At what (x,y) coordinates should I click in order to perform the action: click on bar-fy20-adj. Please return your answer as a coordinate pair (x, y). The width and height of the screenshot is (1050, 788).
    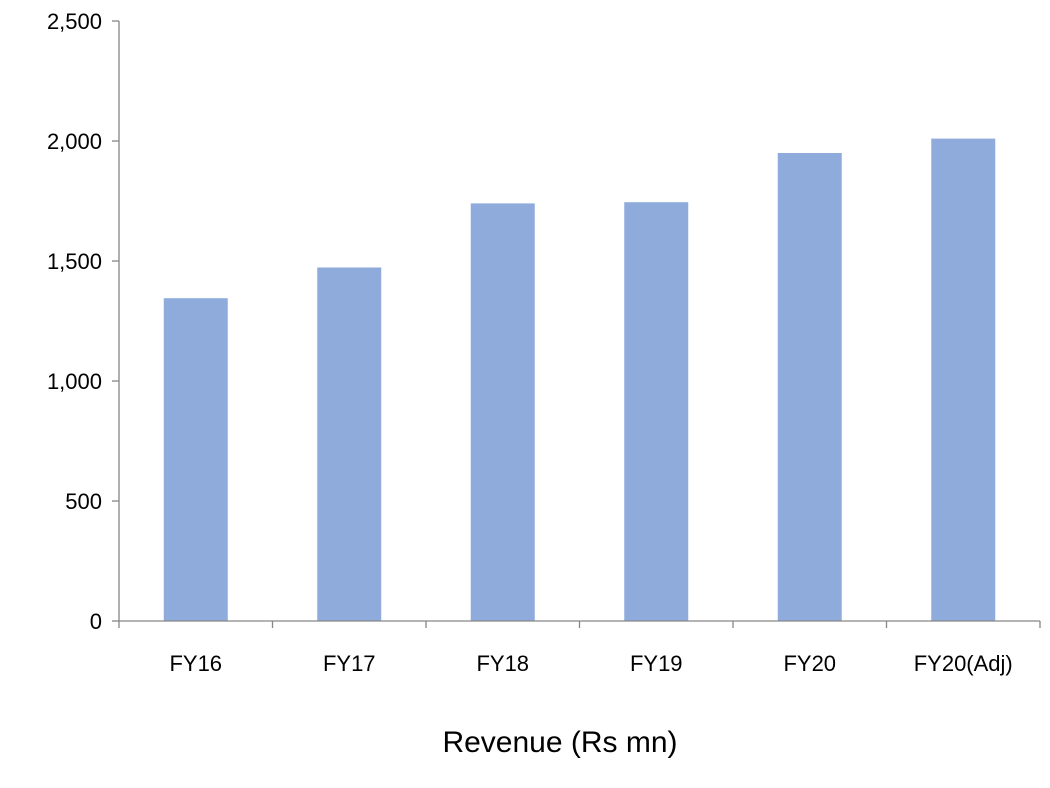
    Looking at the image, I should click on (963, 379).